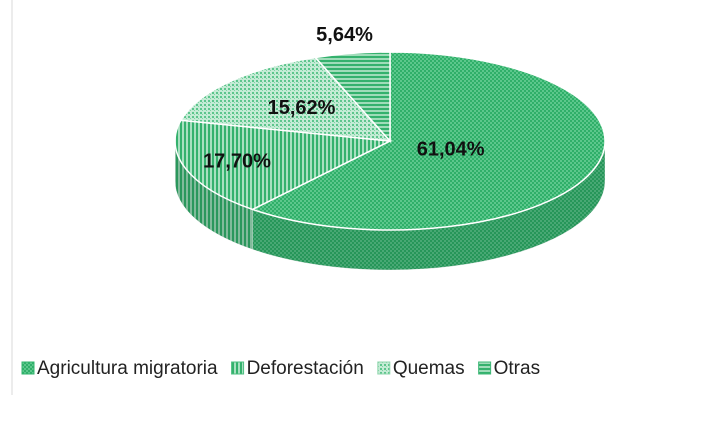 The height and width of the screenshot is (425, 728). I want to click on legend-label: Otras, so click(517, 368).